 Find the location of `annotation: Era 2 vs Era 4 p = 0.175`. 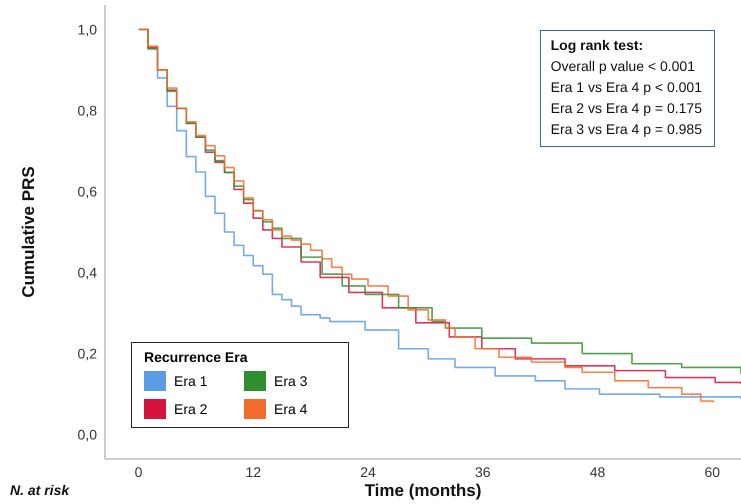

annotation: Era 2 vs Era 4 p = 0.175 is located at coordinates (626, 108).